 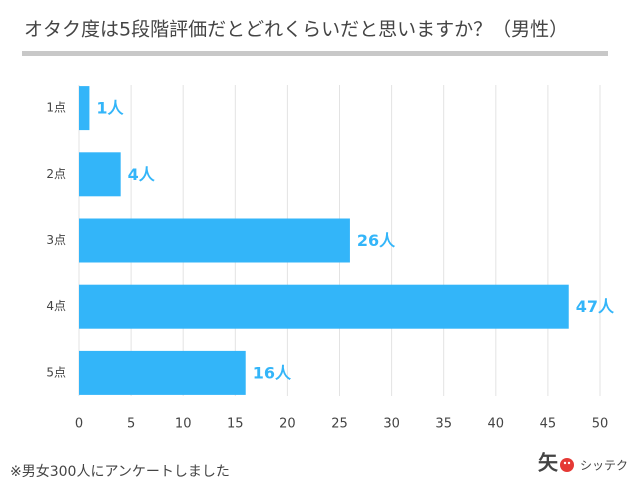 What do you see at coordinates (315, 53) in the screenshot?
I see `title-underline` at bounding box center [315, 53].